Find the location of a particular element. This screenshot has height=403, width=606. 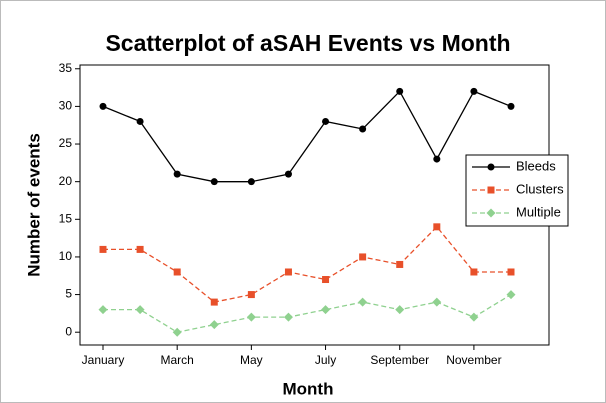

y-tick-label: 0 is located at coordinates (68, 331).